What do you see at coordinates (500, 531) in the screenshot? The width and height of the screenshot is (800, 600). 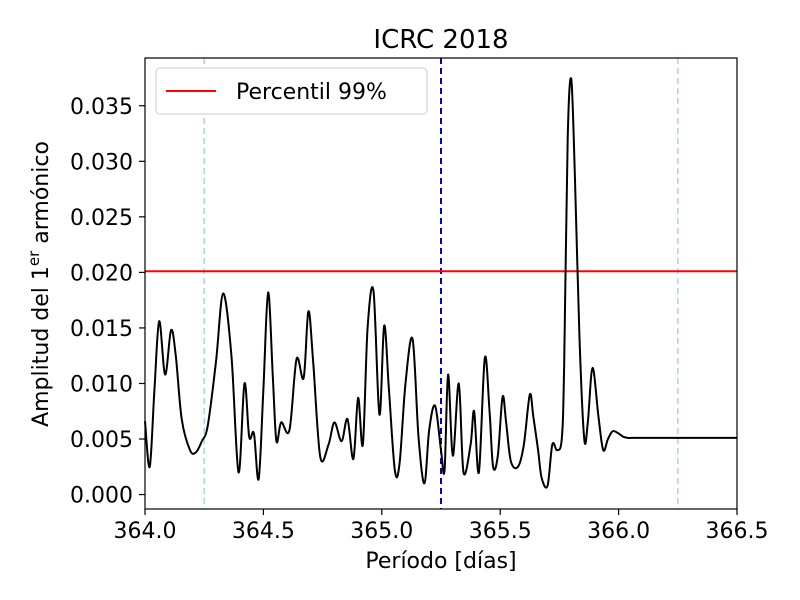 I see `x-tick-label: 365.5` at bounding box center [500, 531].